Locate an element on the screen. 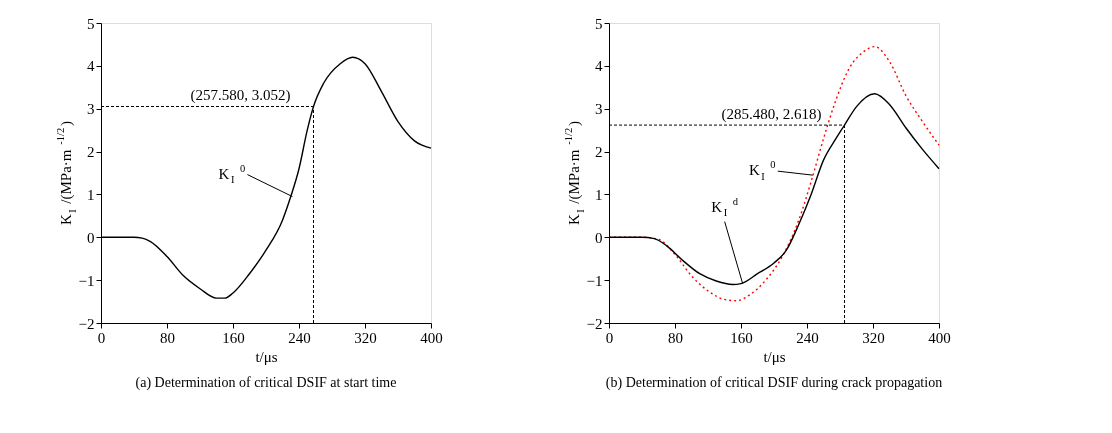  text: (a) Determination of critical DSIF at start time is located at coordinates (266, 383).